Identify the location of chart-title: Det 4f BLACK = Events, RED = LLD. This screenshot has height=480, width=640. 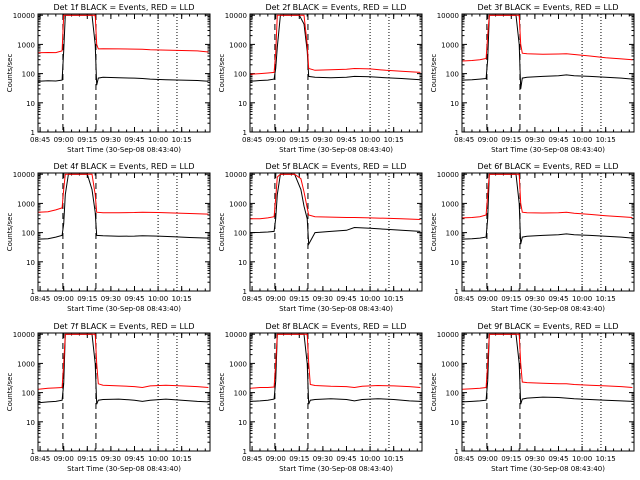
(123, 166).